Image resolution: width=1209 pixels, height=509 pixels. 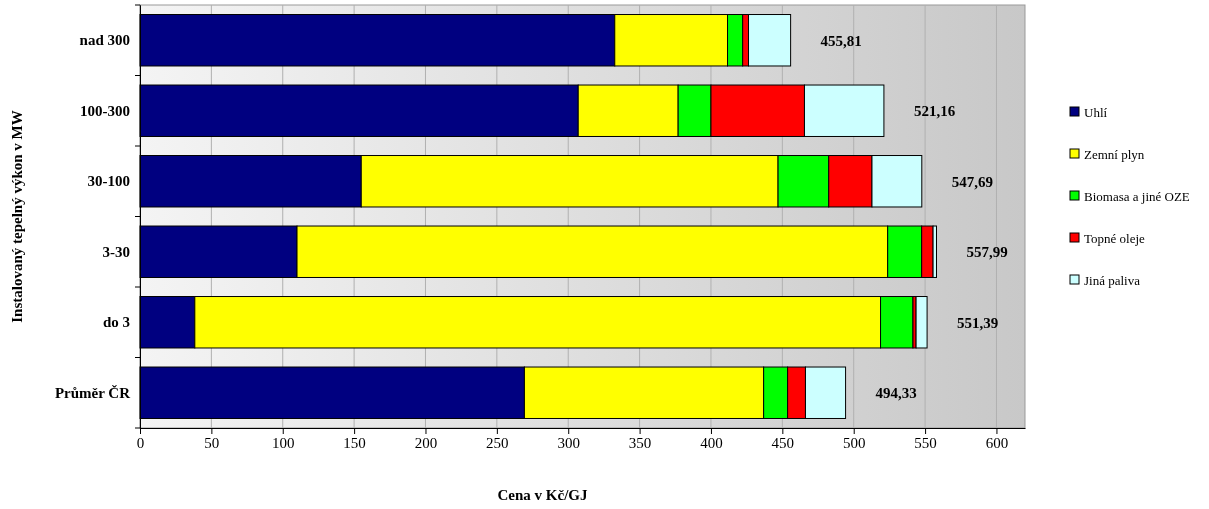 I want to click on legend-label: Uhlí, so click(x=1096, y=112).